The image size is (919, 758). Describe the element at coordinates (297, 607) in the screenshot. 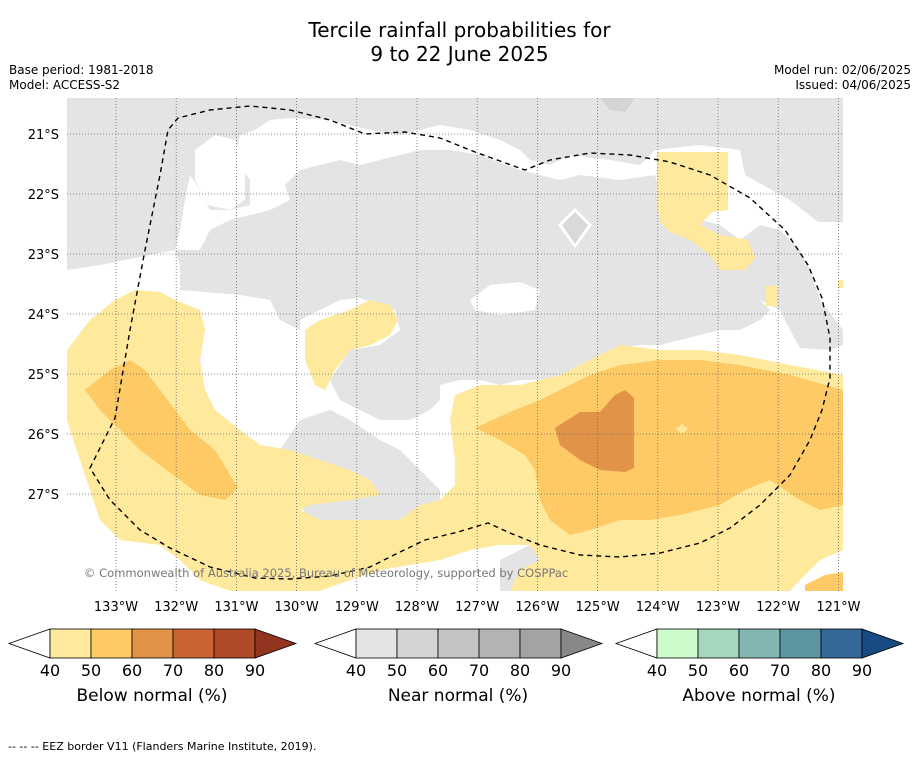

I see `longitude-label: 130°W` at that location.